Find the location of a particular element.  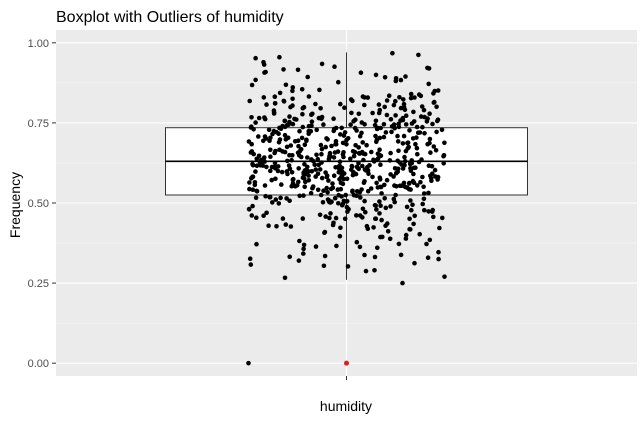

y-tick-label: 1.00 is located at coordinates (38, 44).